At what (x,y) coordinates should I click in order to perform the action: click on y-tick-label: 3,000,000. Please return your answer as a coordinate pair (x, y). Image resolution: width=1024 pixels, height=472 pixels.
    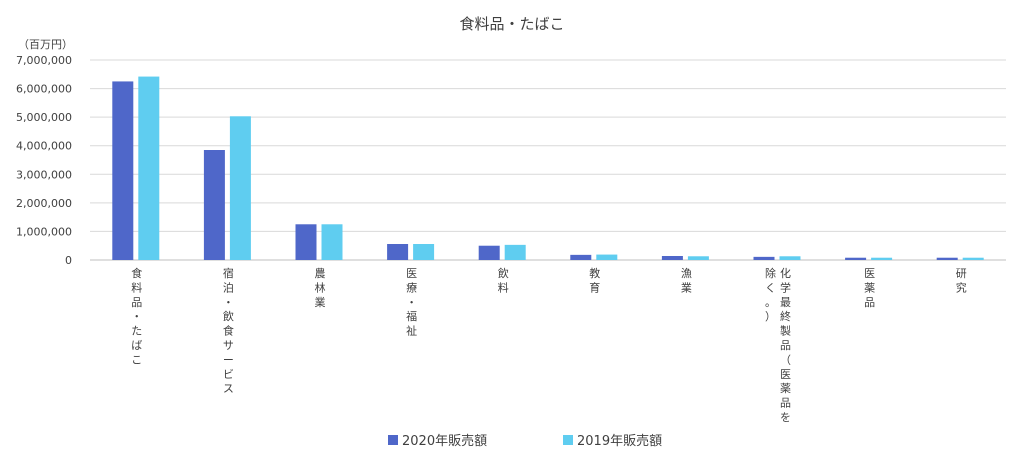
    Looking at the image, I should click on (44, 174).